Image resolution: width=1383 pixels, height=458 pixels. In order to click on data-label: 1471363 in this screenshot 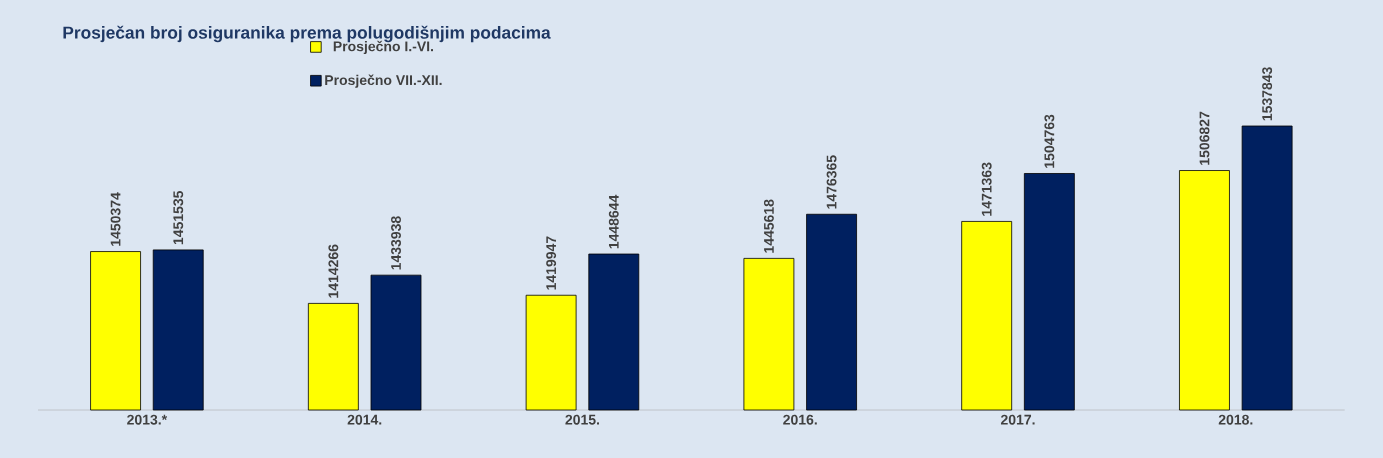, I will do `click(986, 189)`.